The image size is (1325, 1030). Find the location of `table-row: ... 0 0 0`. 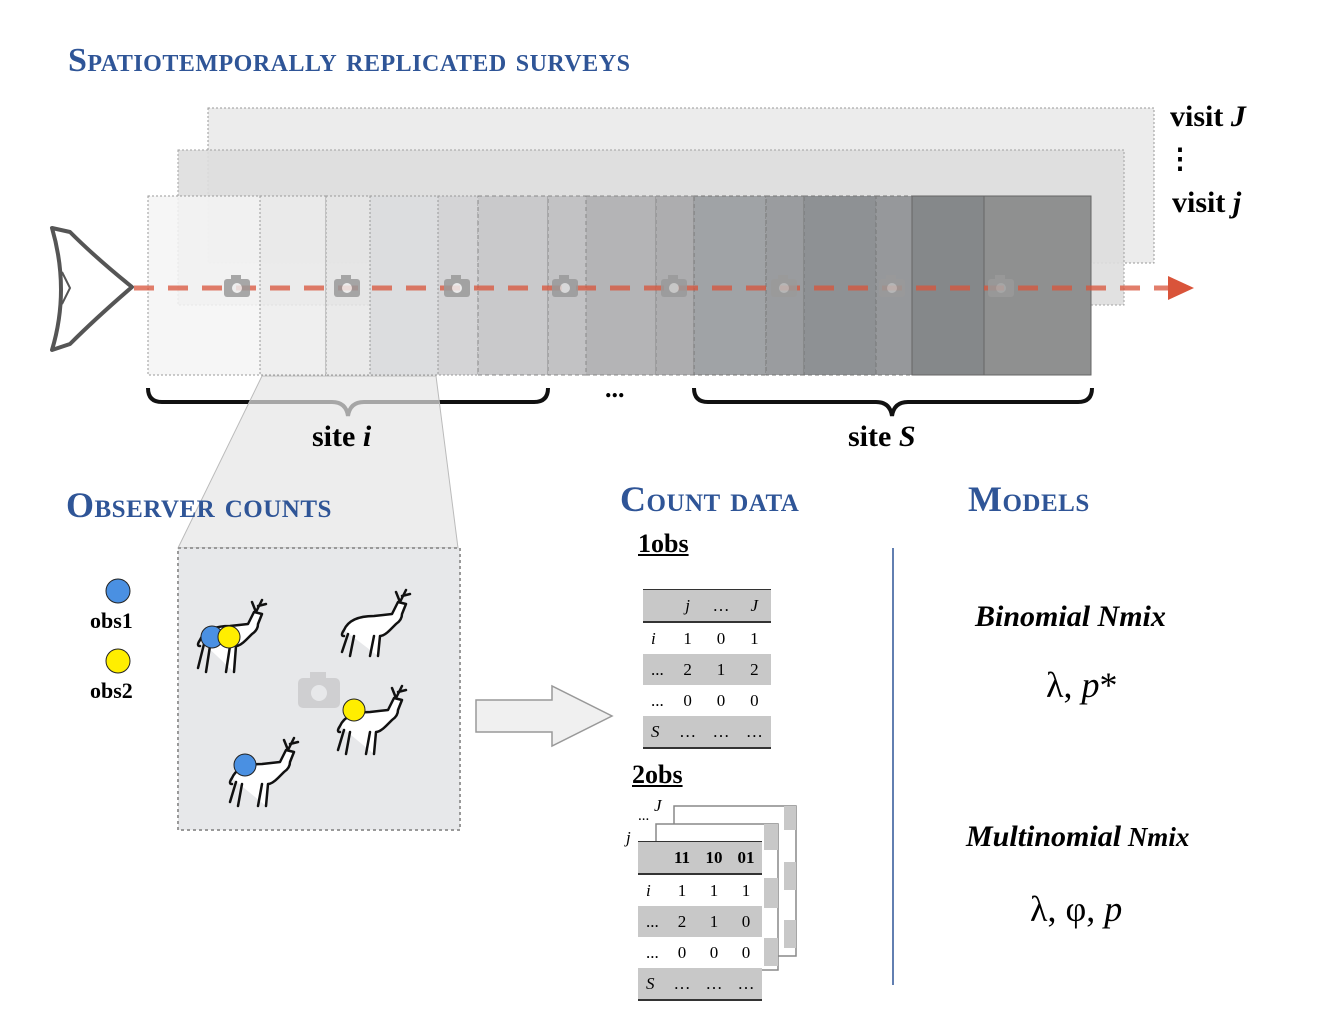

table-row: ... 0 0 0 is located at coordinates (700, 952).